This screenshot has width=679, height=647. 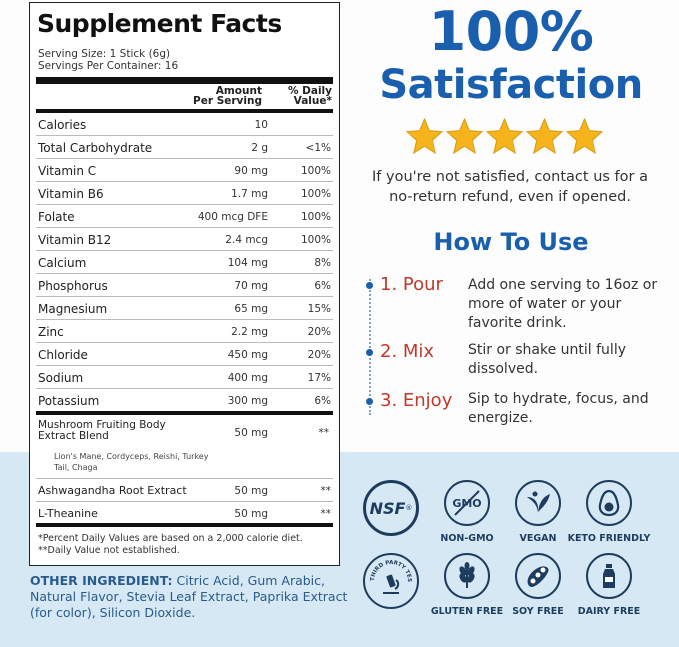 I want to click on nsf-badge: NSF ®, so click(x=391, y=508).